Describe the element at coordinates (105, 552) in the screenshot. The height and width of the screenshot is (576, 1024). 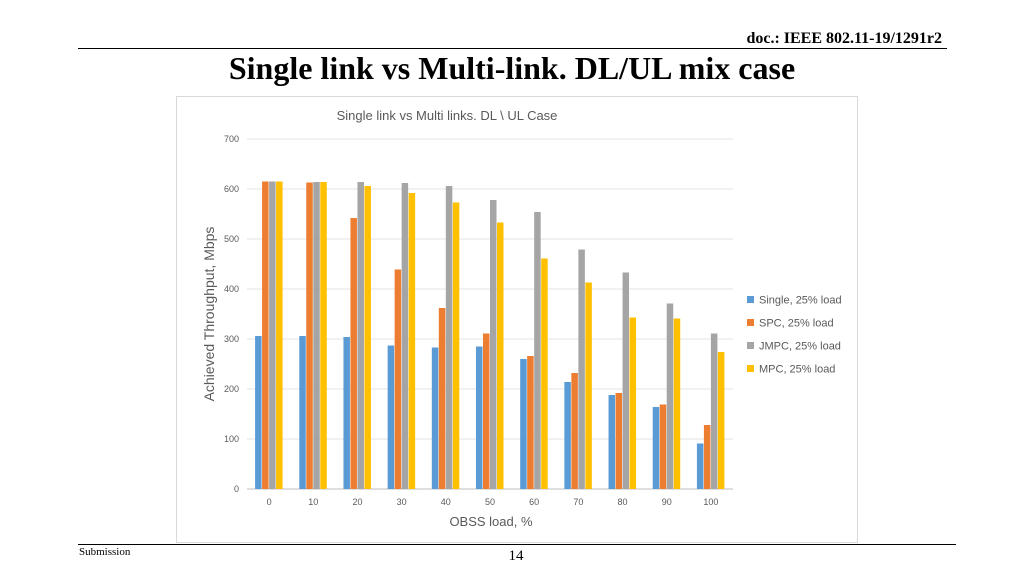
I see `footer-submission: Submission` at that location.